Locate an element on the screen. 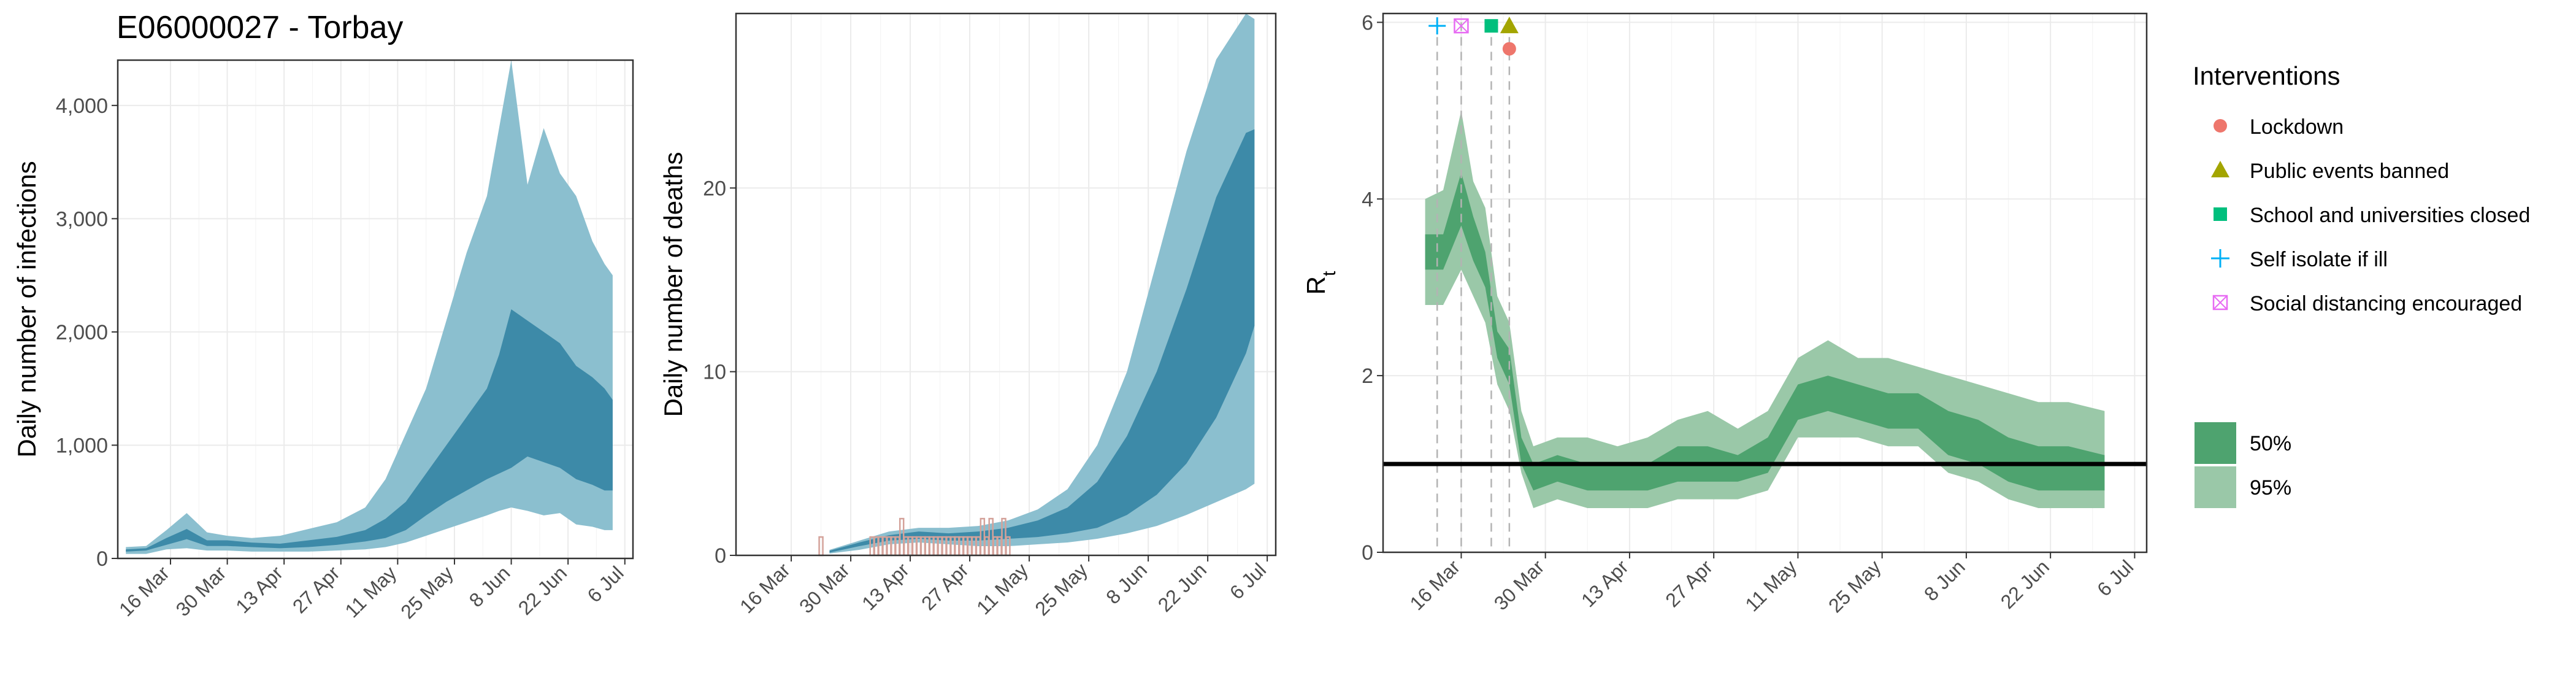  legend-item: Self isolate if ill is located at coordinates (2299, 259).